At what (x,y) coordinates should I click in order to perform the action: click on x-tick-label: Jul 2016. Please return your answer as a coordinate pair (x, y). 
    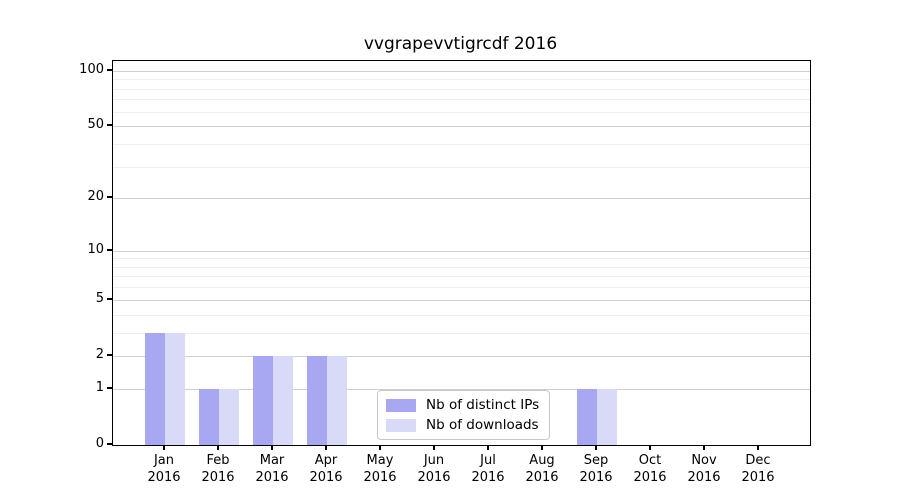
    Looking at the image, I should click on (488, 469).